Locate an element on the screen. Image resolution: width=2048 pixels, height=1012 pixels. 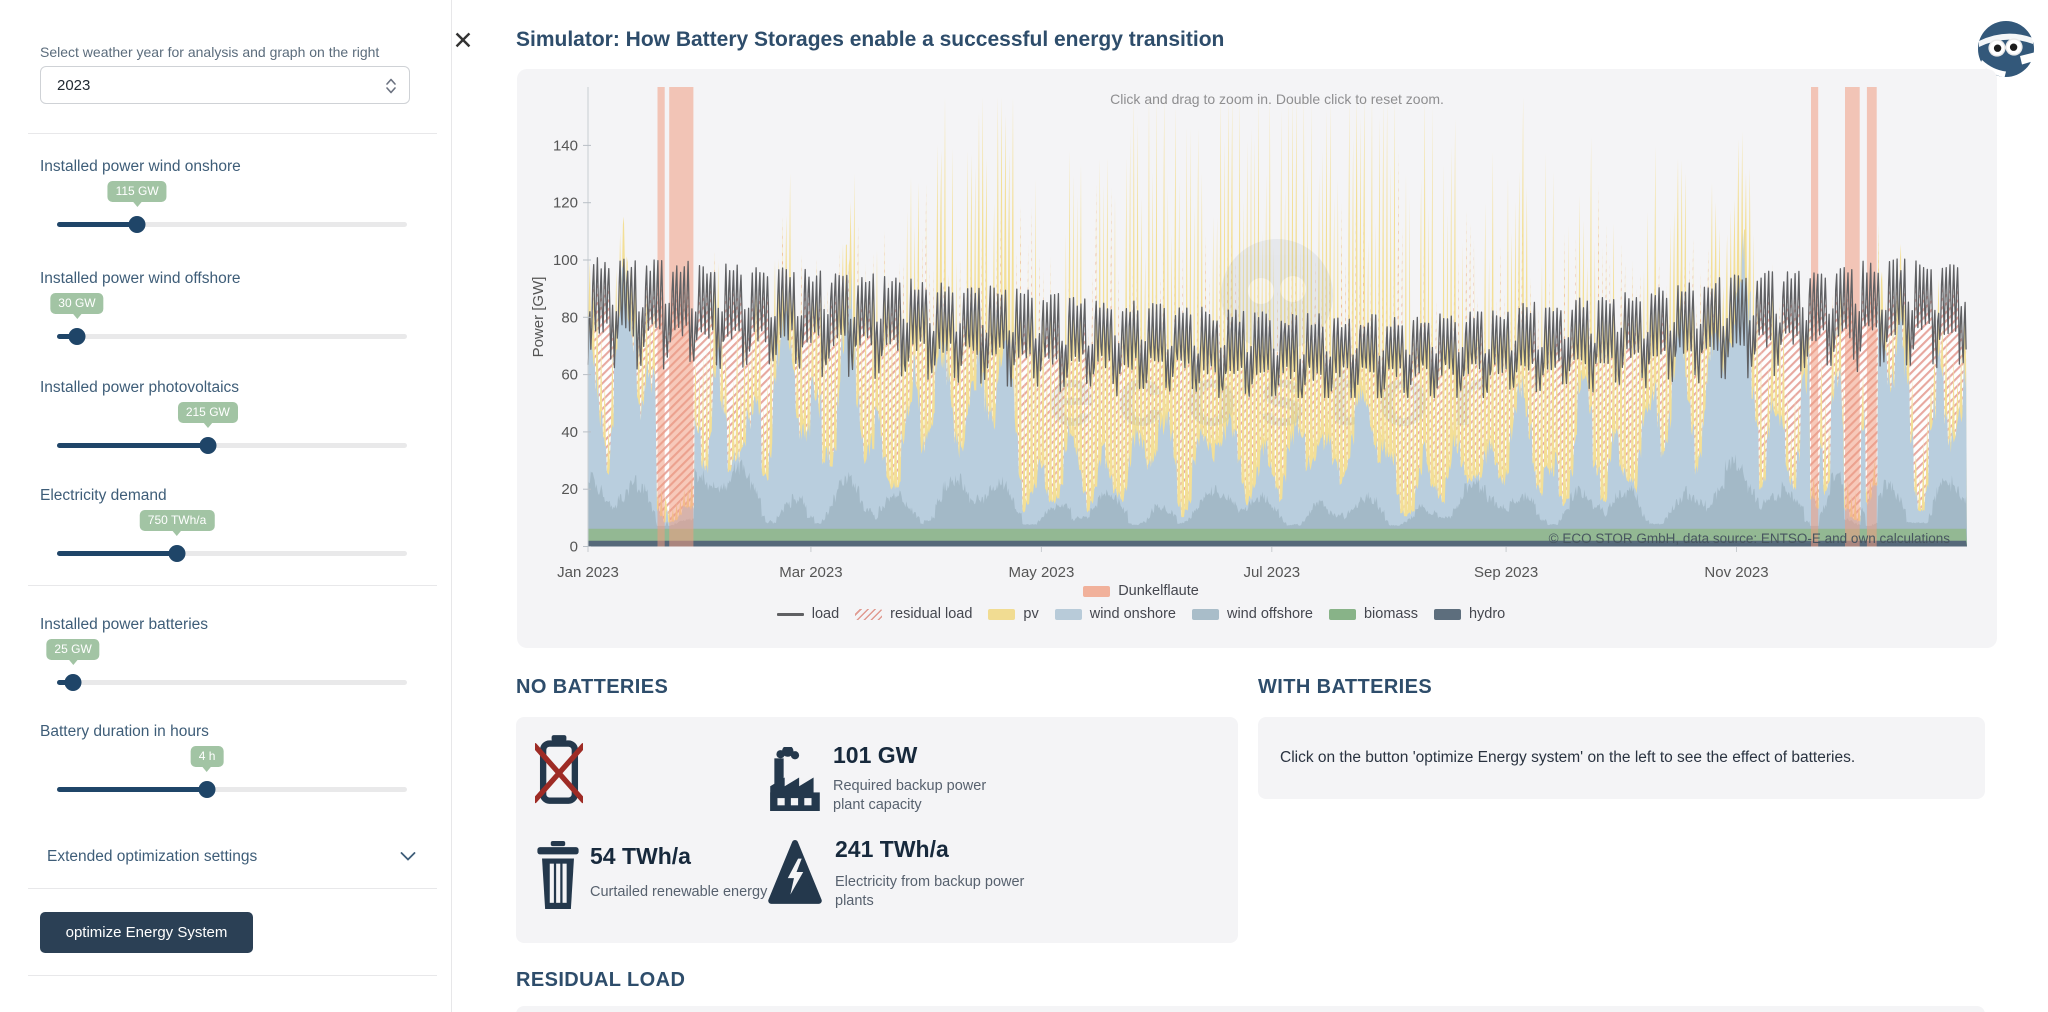
curtailed-trash-icon is located at coordinates (558, 877).